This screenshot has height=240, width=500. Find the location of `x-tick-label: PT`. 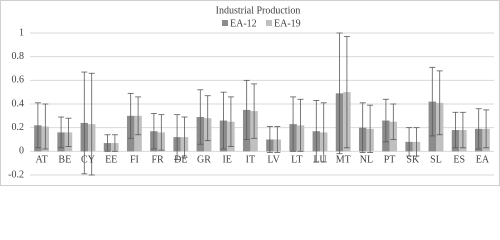

x-tick-label: PT is located at coordinates (390, 160).